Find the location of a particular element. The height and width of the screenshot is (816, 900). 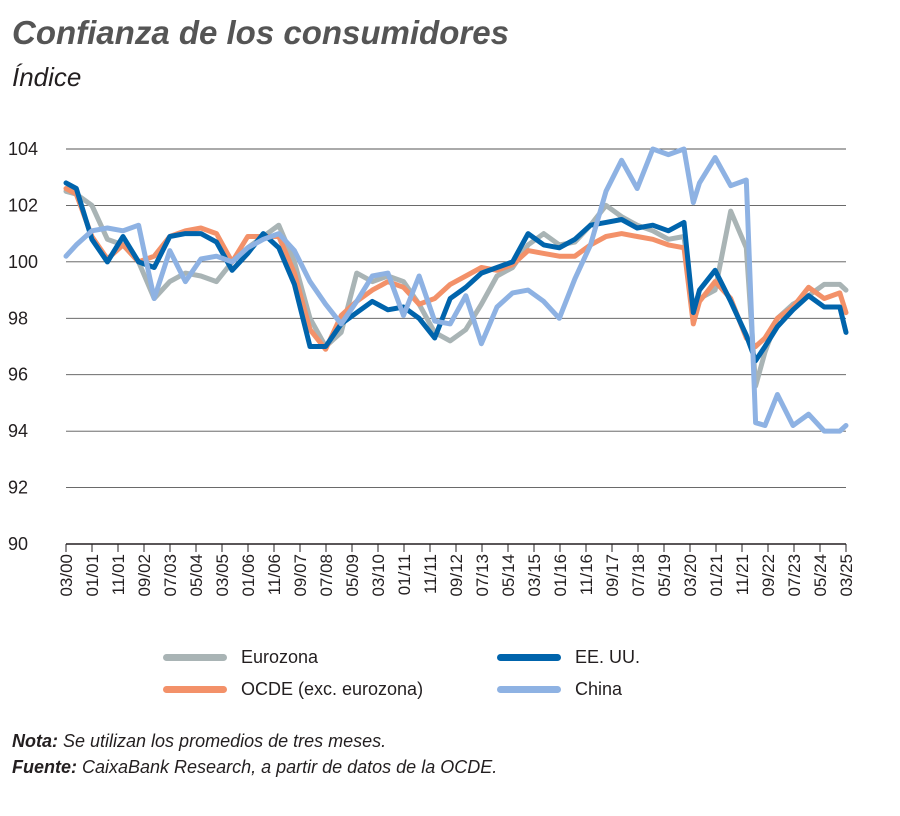

chart-subtitle: Índice is located at coordinates (47, 77).